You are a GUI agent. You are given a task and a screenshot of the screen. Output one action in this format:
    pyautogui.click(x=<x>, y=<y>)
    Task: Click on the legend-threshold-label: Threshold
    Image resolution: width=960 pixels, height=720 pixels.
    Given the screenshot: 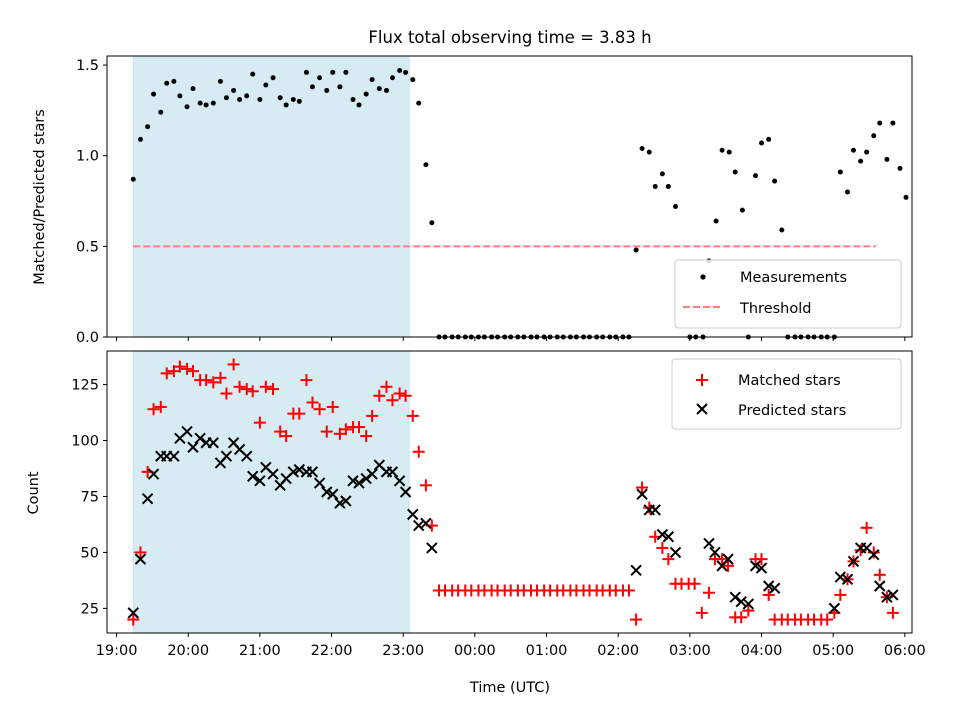 What is the action you would take?
    pyautogui.click(x=775, y=309)
    